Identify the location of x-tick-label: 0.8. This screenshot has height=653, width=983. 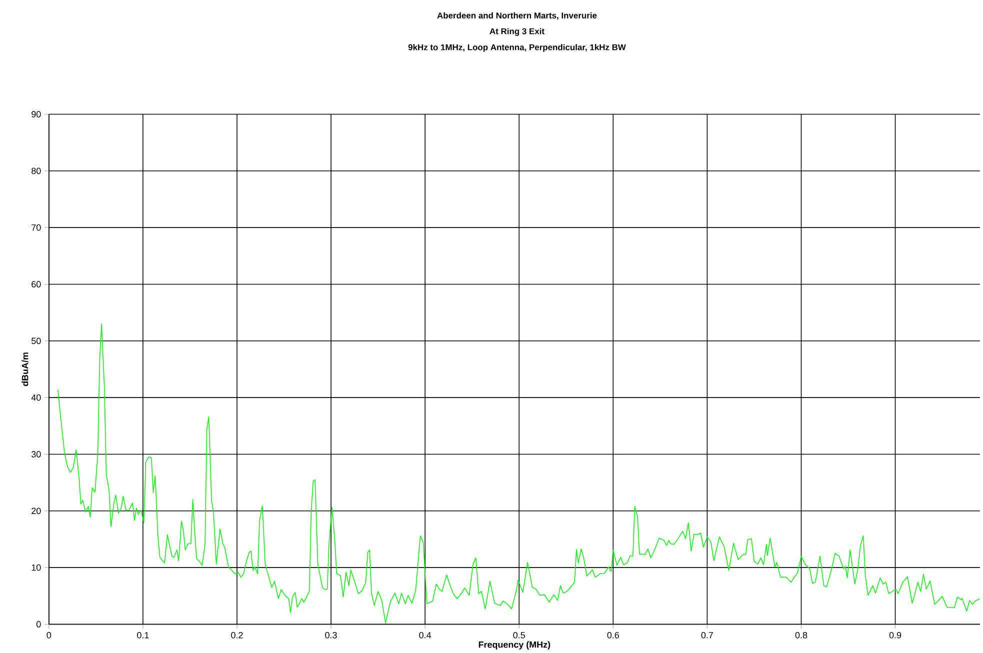
(801, 635).